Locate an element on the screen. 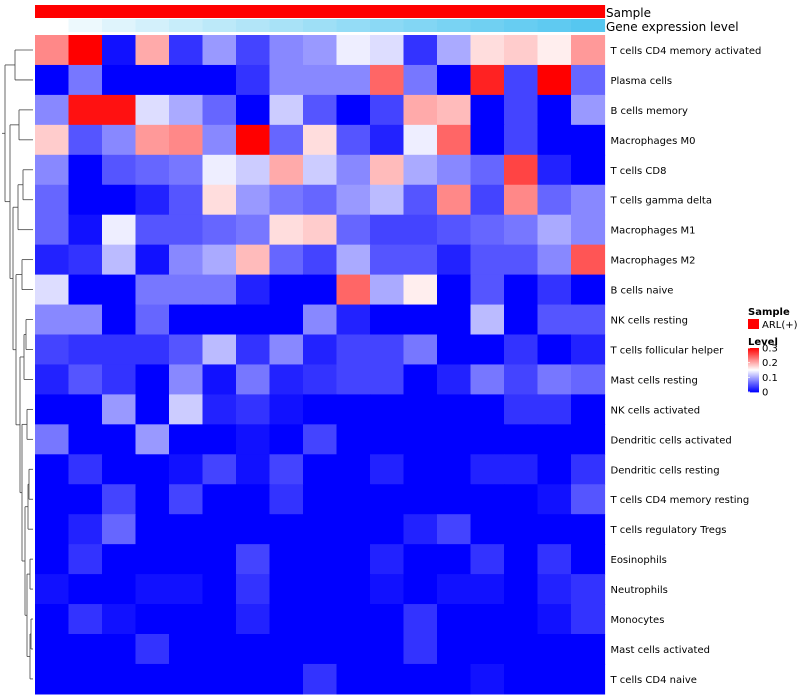 The width and height of the screenshot is (800, 700). row-label: T cells regulatory Tregs is located at coordinates (668, 530).